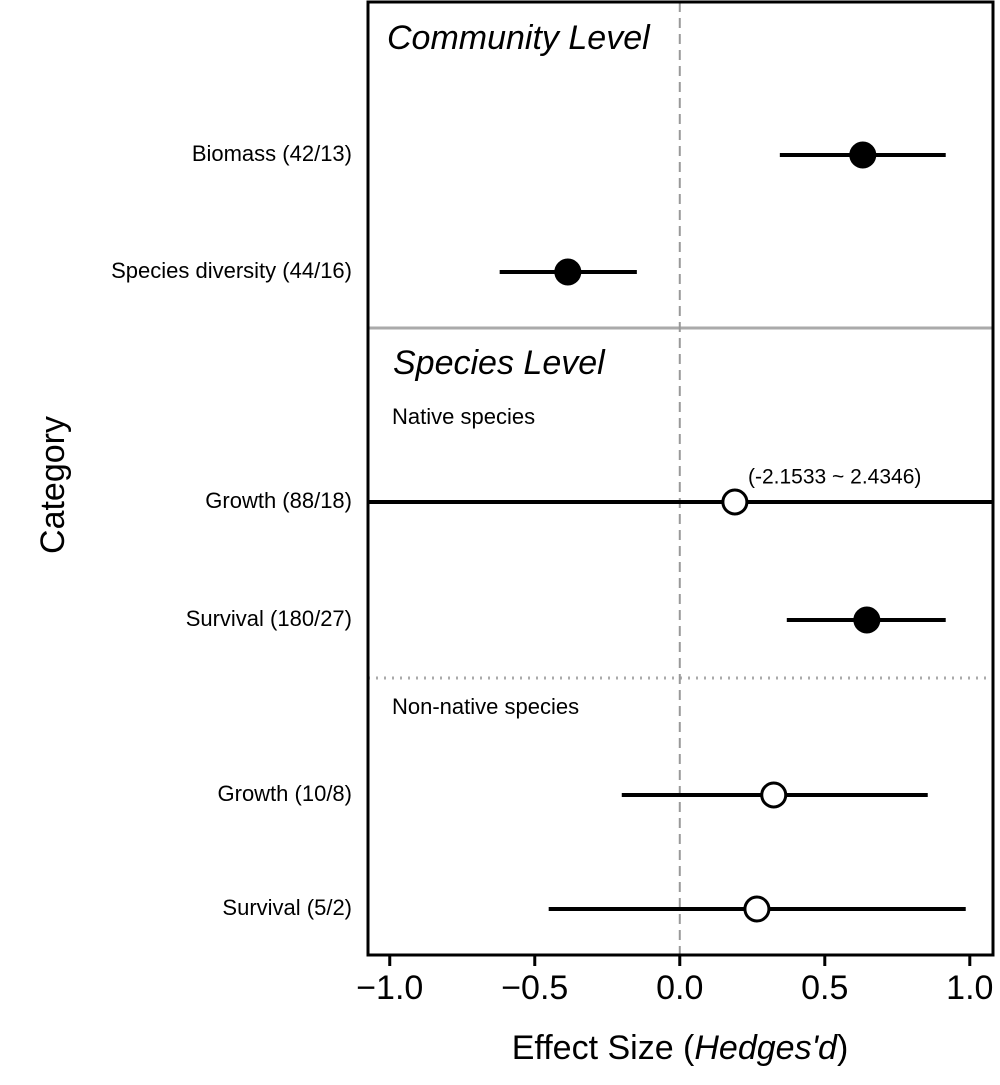 The width and height of the screenshot is (1000, 1085). Describe the element at coordinates (287, 907) in the screenshot. I see `y-tick-label: Survival (5/2)` at that location.